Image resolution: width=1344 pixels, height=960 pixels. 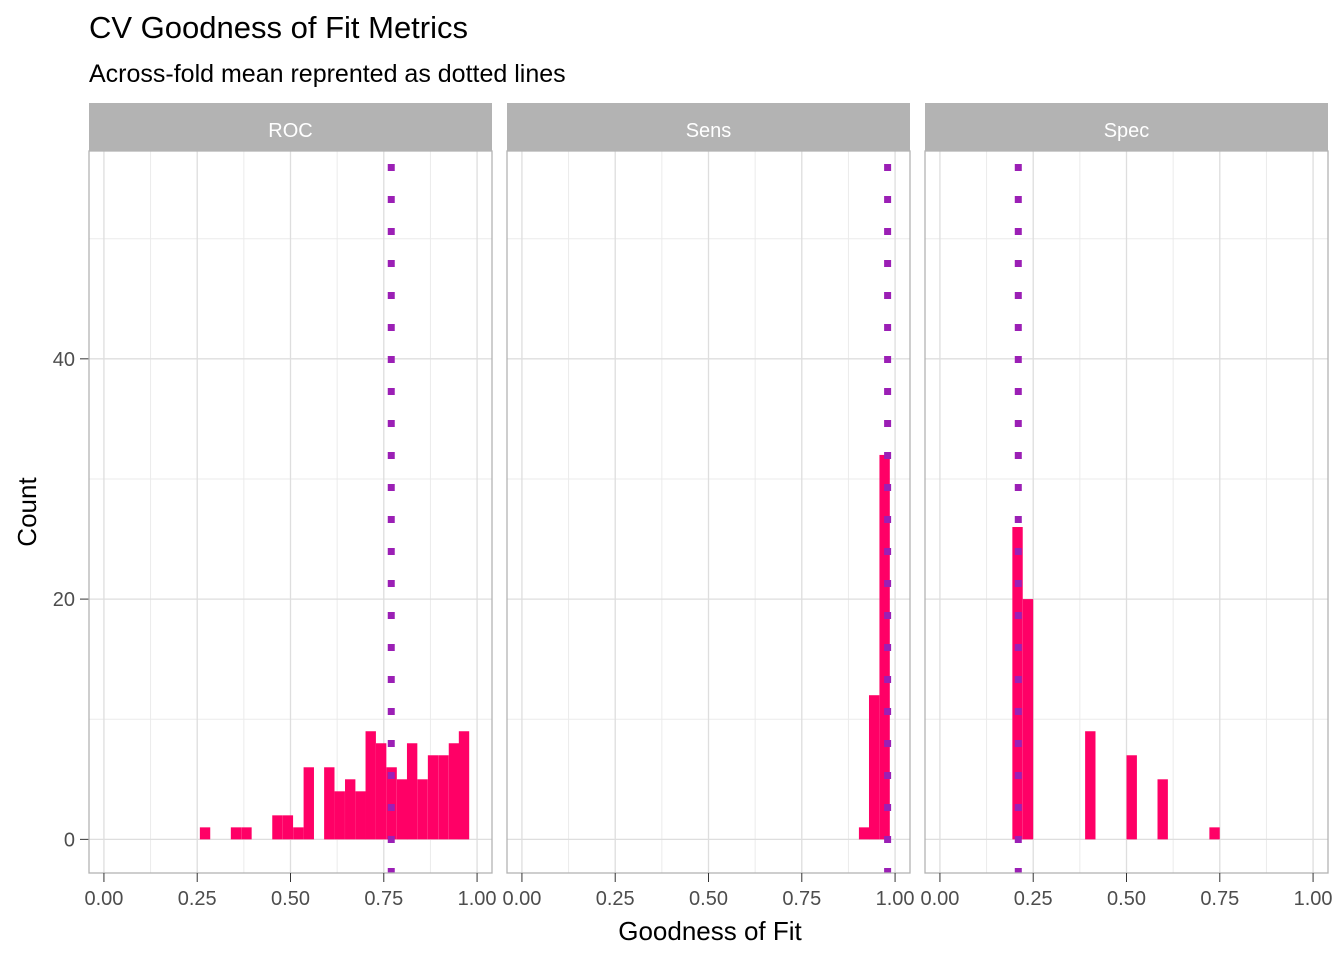 I want to click on facet-strip-label: Spec, so click(x=1127, y=131).